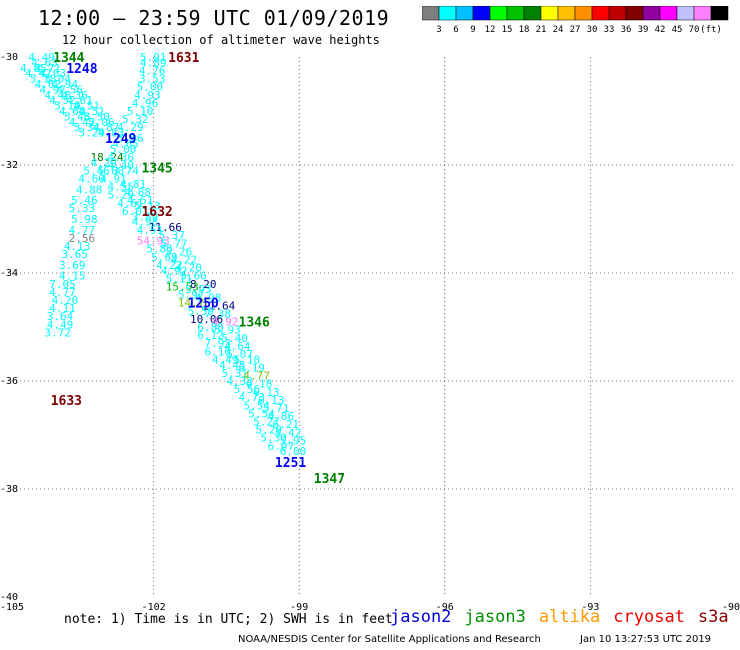 The image size is (740, 650). What do you see at coordinates (183, 58) in the screenshot?
I see `pass-time-label: 1631` at bounding box center [183, 58].